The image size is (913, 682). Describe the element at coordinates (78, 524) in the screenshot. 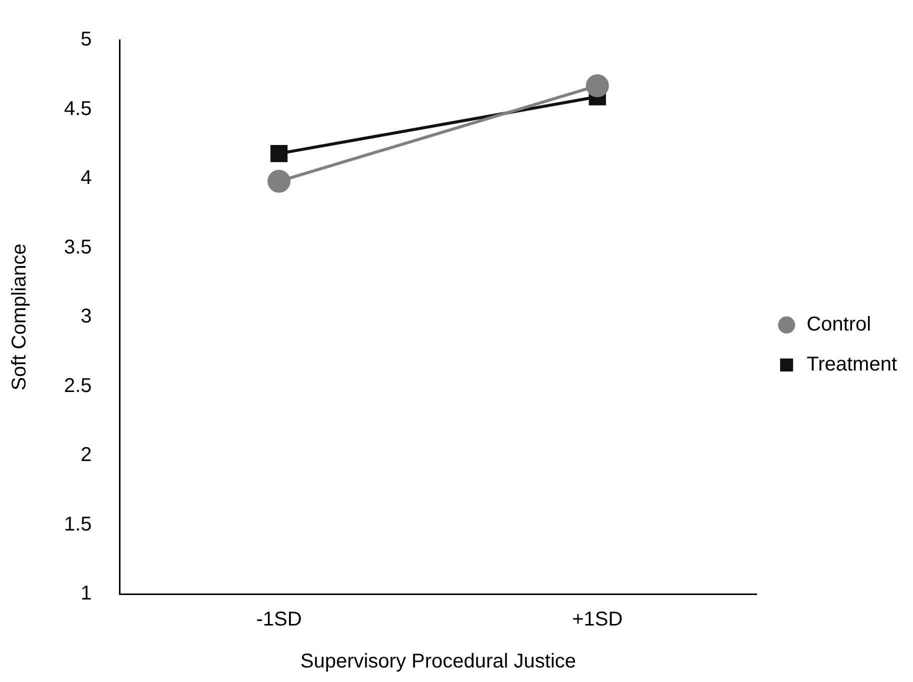

I see `y-tick-label: 1.5` at that location.